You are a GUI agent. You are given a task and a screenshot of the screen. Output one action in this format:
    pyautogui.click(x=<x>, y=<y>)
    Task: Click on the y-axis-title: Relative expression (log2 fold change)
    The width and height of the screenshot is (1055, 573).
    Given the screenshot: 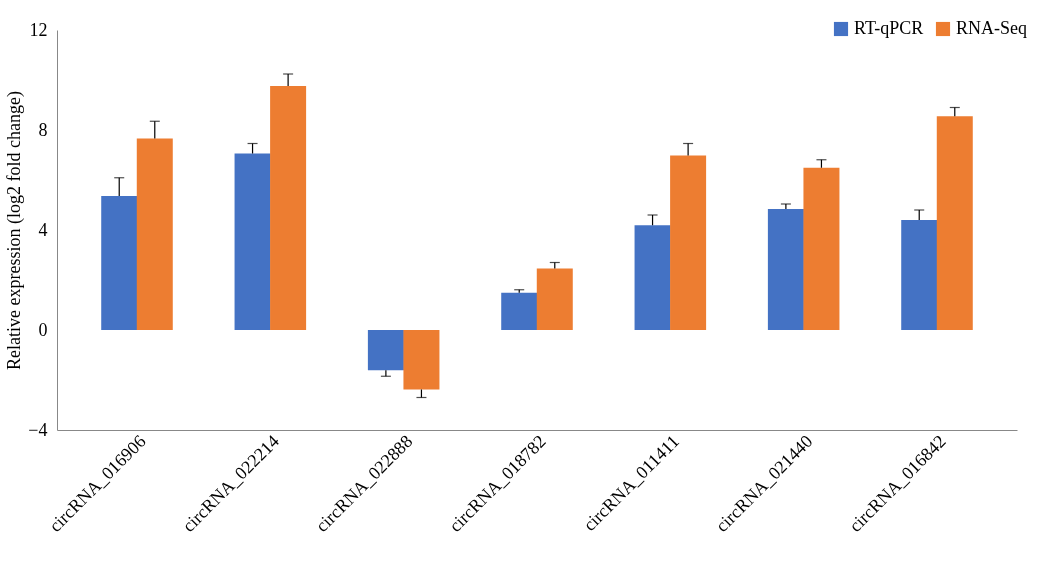 What is the action you would take?
    pyautogui.click(x=15, y=230)
    